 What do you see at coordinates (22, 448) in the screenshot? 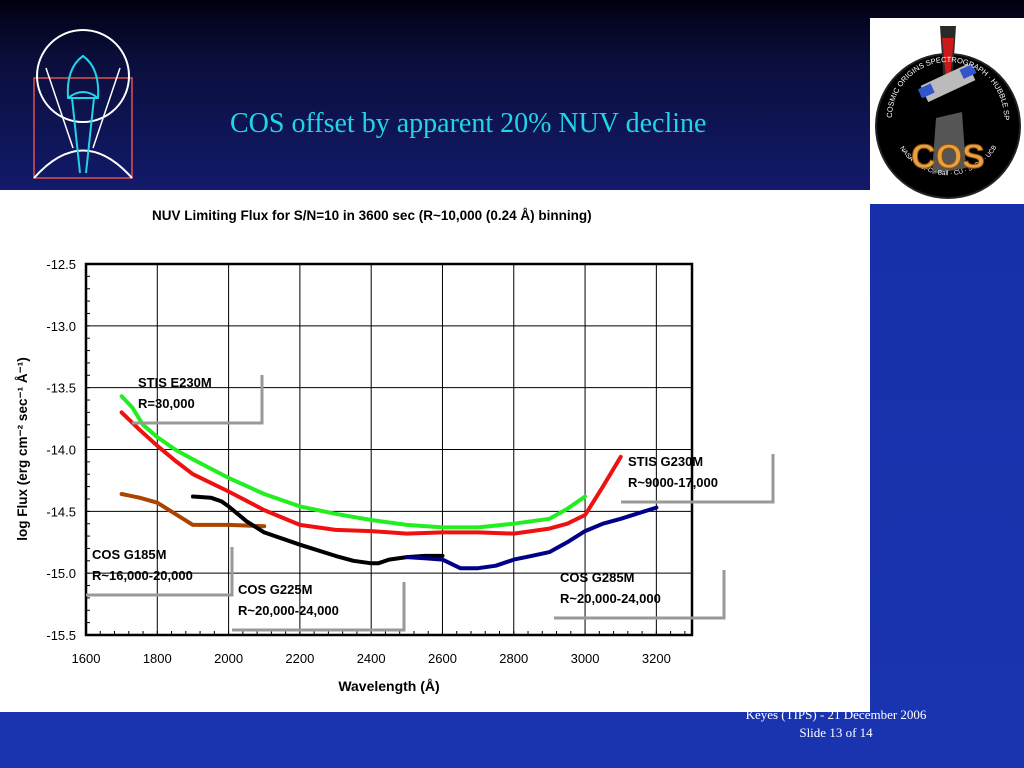
I see `y-axis-label: log Flux (erg cm⁻² sec⁻¹ Å⁻¹)` at bounding box center [22, 448].